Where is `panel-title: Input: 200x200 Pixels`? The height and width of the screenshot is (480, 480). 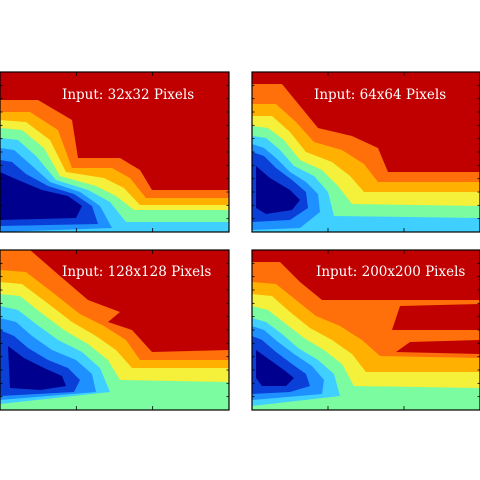
panel-title: Input: 200x200 Pixels is located at coordinates (390, 272).